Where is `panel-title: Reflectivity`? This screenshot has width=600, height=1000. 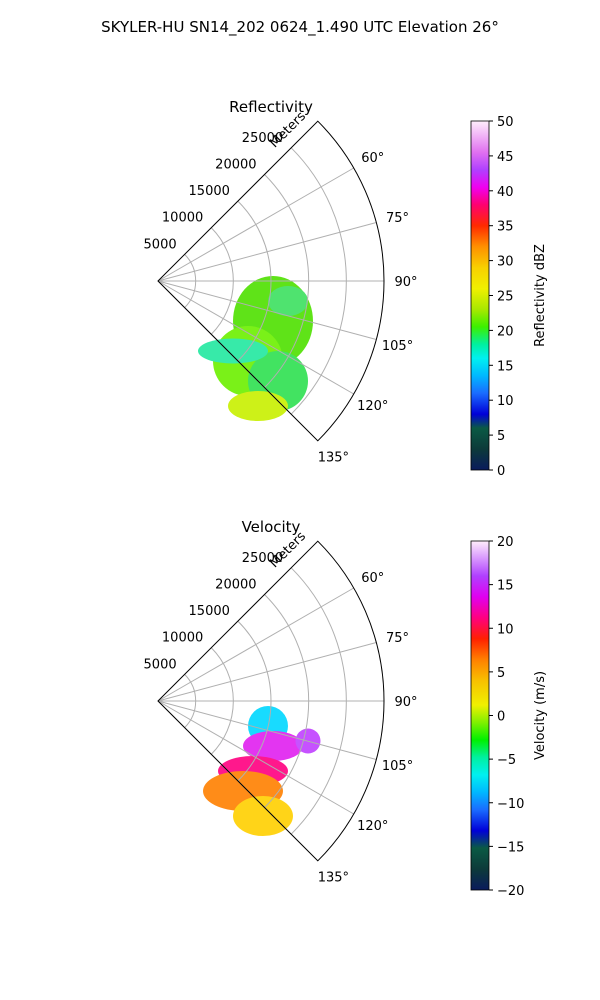 panel-title: Reflectivity is located at coordinates (271, 107).